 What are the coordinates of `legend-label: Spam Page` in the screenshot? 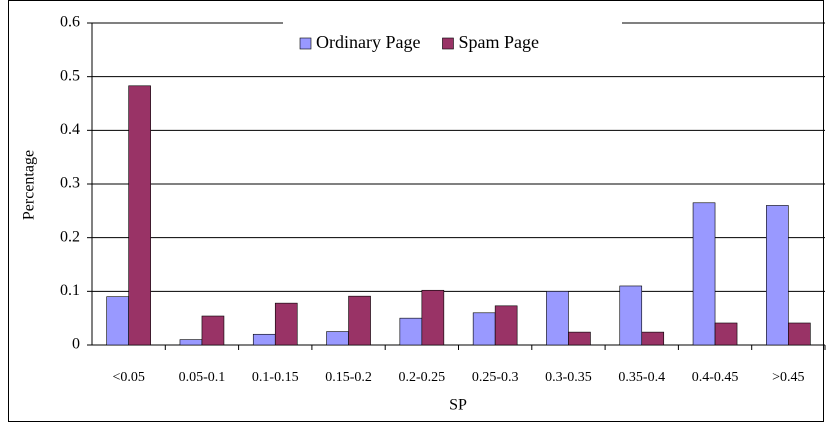 It's located at (498, 42).